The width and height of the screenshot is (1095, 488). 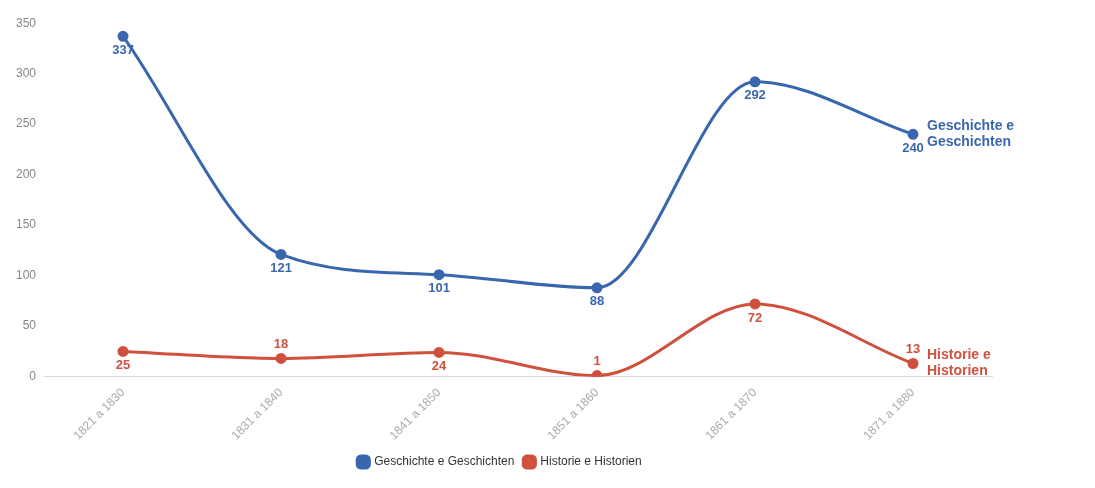 What do you see at coordinates (26, 173) in the screenshot?
I see `y-tick-label: 200` at bounding box center [26, 173].